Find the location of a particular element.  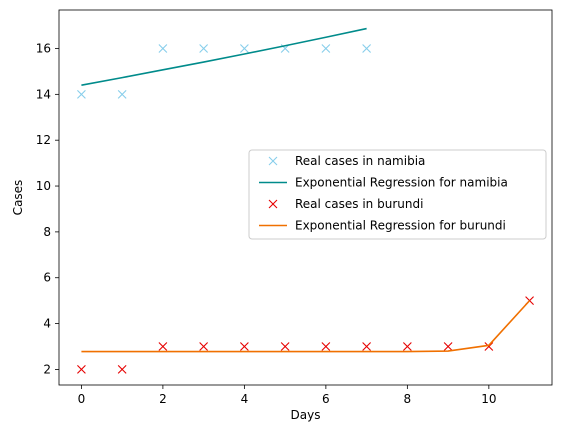

x-axis-label: Days is located at coordinates (306, 415).